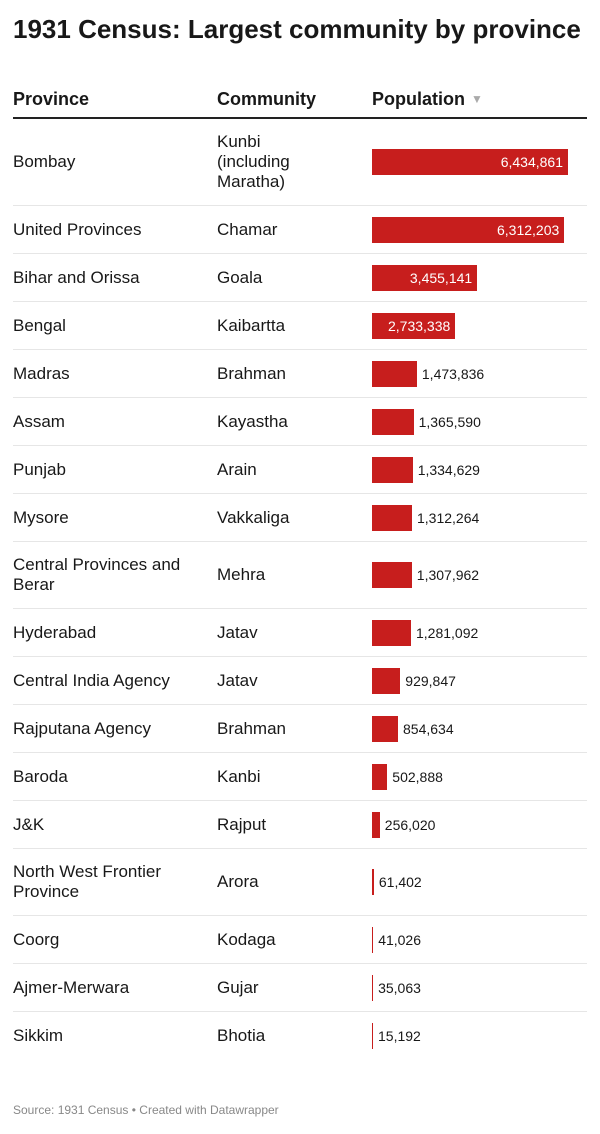 The height and width of the screenshot is (1134, 600). I want to click on population-cell: 3,455,141, so click(479, 277).